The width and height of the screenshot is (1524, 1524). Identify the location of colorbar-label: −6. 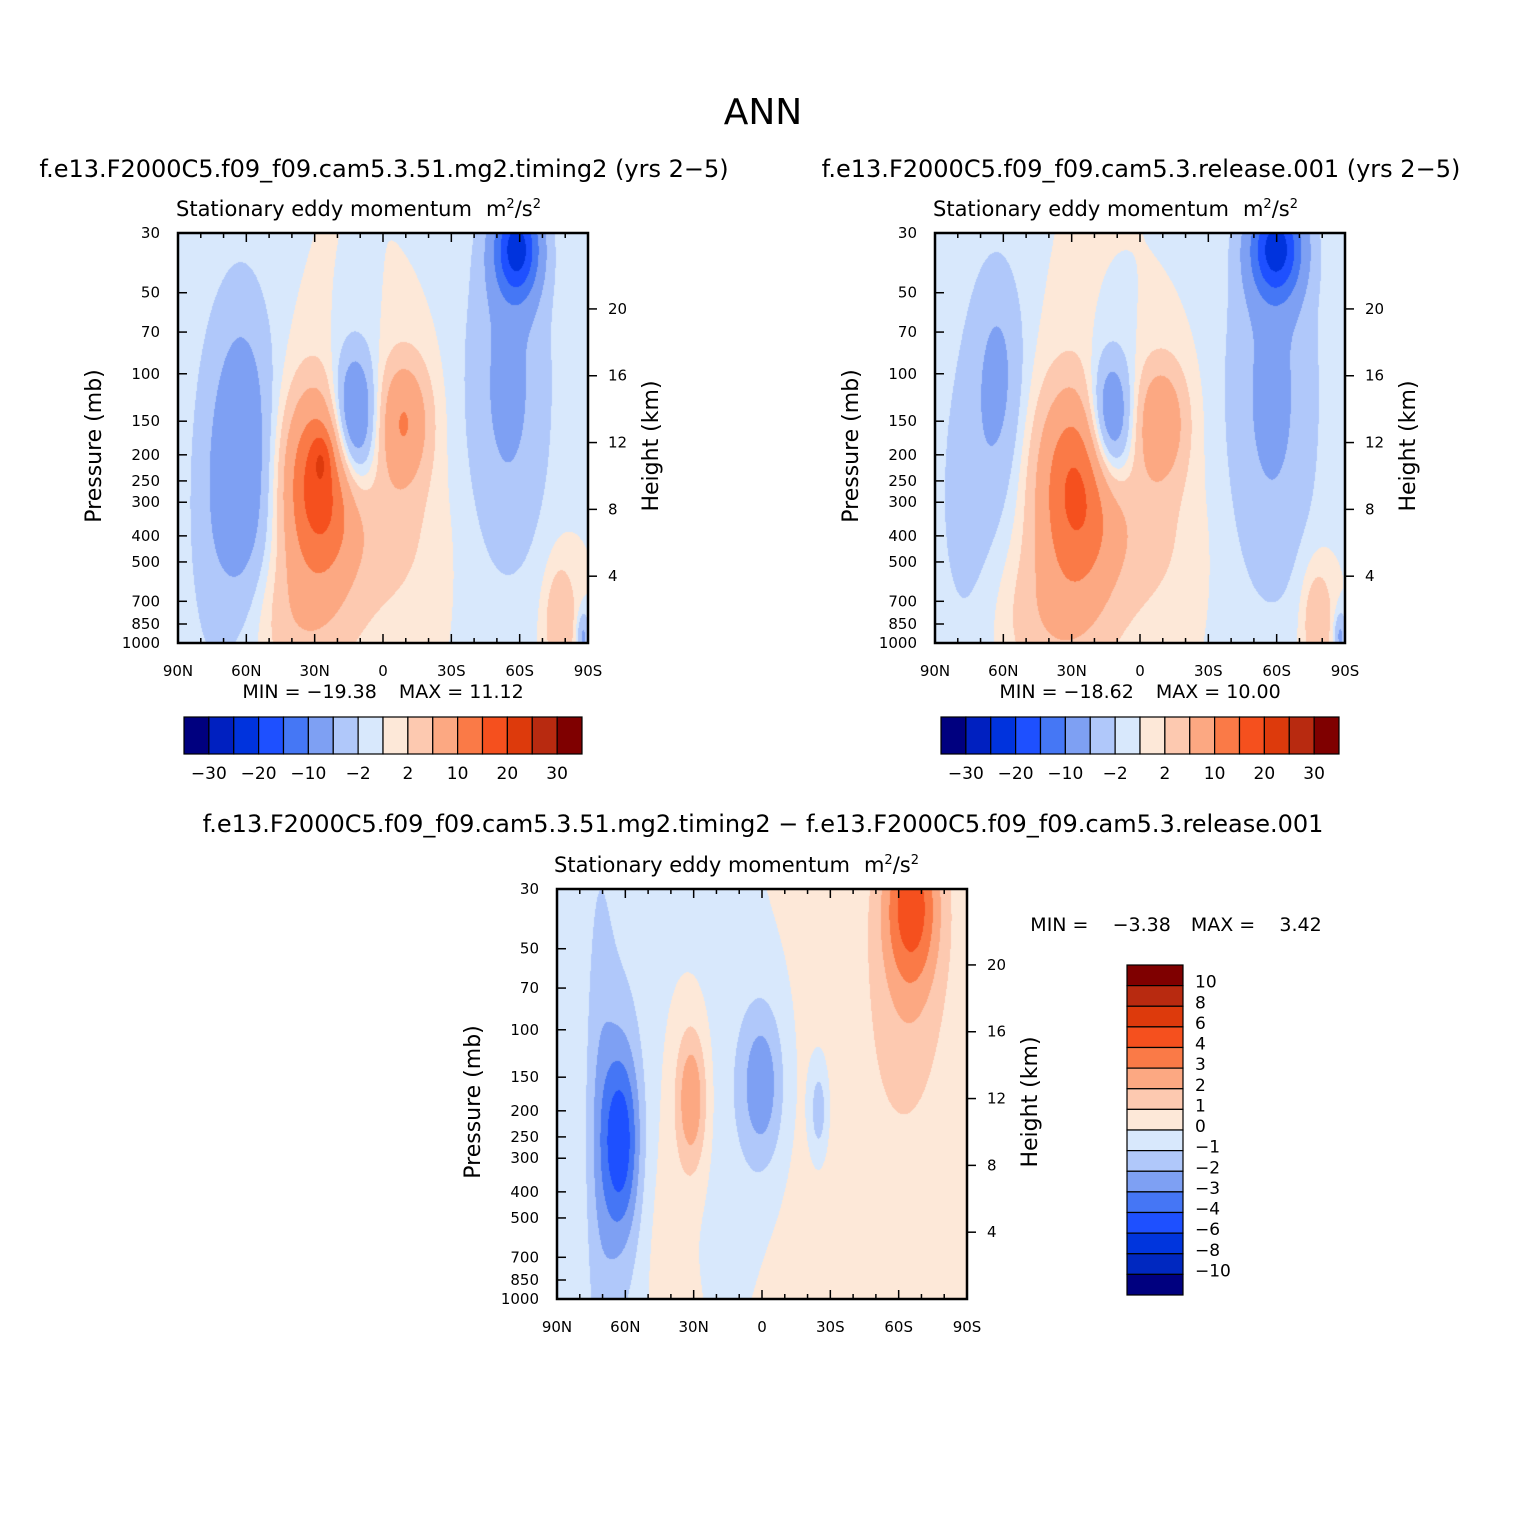
(1207, 1230).